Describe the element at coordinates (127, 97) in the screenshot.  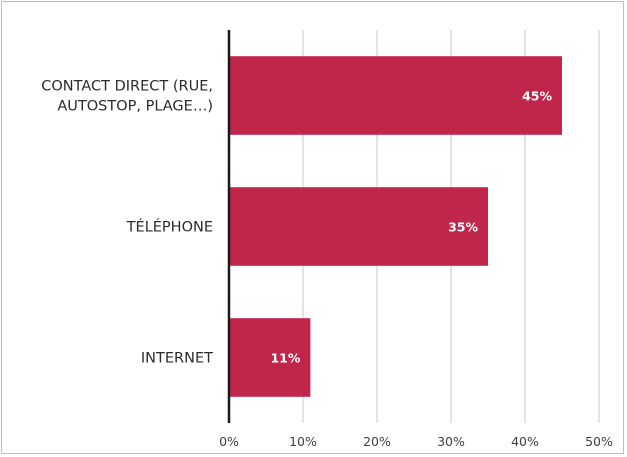
I see `category-label: CONTACT DIRECT (RUE, AUTOSTOP, PLAGE…)` at that location.